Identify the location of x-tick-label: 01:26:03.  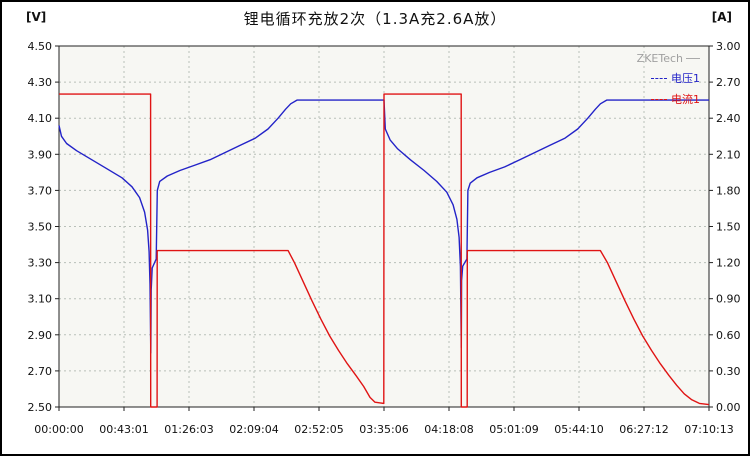
(188, 429).